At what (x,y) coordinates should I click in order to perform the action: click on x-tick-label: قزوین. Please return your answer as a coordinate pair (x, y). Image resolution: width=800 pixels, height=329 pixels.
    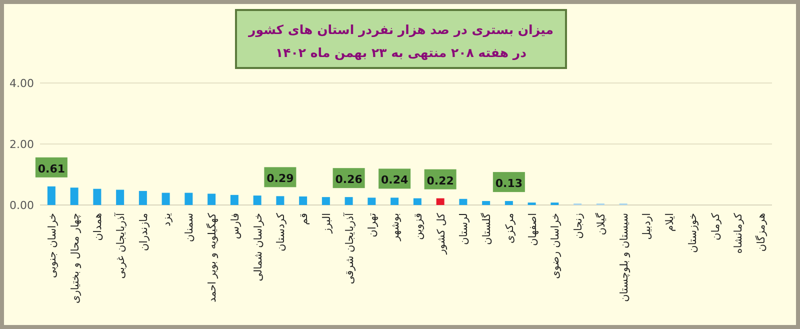
    Looking at the image, I should click on (418, 226).